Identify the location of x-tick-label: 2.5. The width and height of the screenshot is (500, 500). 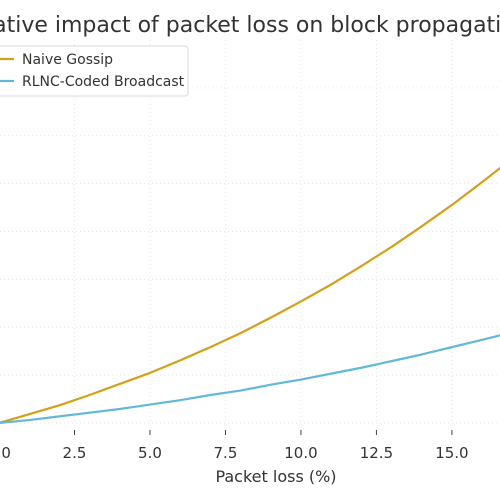
(75, 453).